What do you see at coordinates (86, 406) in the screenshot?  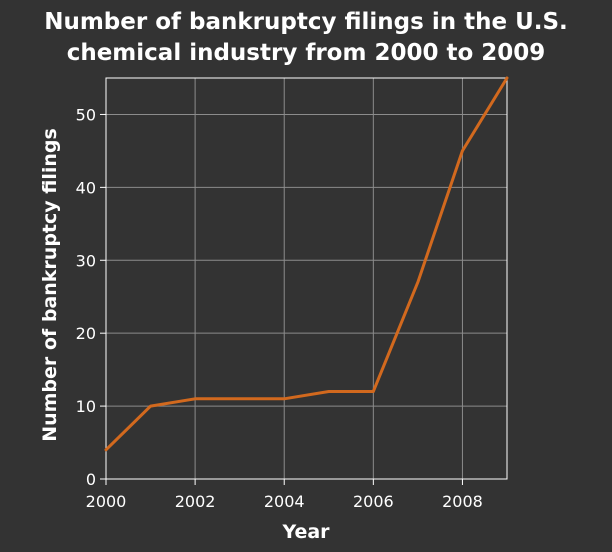 I see `y-tick-label: 10` at bounding box center [86, 406].